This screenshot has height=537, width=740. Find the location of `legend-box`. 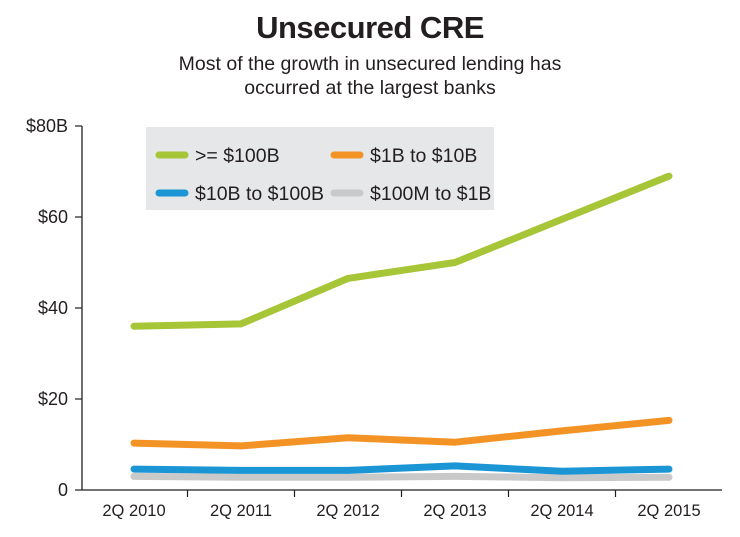

legend-box is located at coordinates (320, 168).